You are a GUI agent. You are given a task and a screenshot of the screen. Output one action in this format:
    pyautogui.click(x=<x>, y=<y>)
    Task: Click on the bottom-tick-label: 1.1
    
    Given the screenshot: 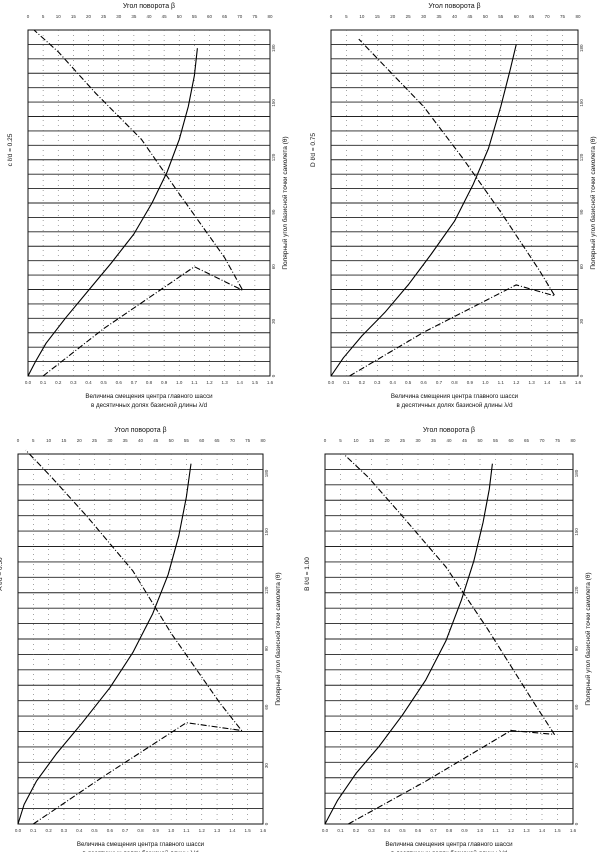 What is the action you would take?
    pyautogui.click(x=501, y=382)
    